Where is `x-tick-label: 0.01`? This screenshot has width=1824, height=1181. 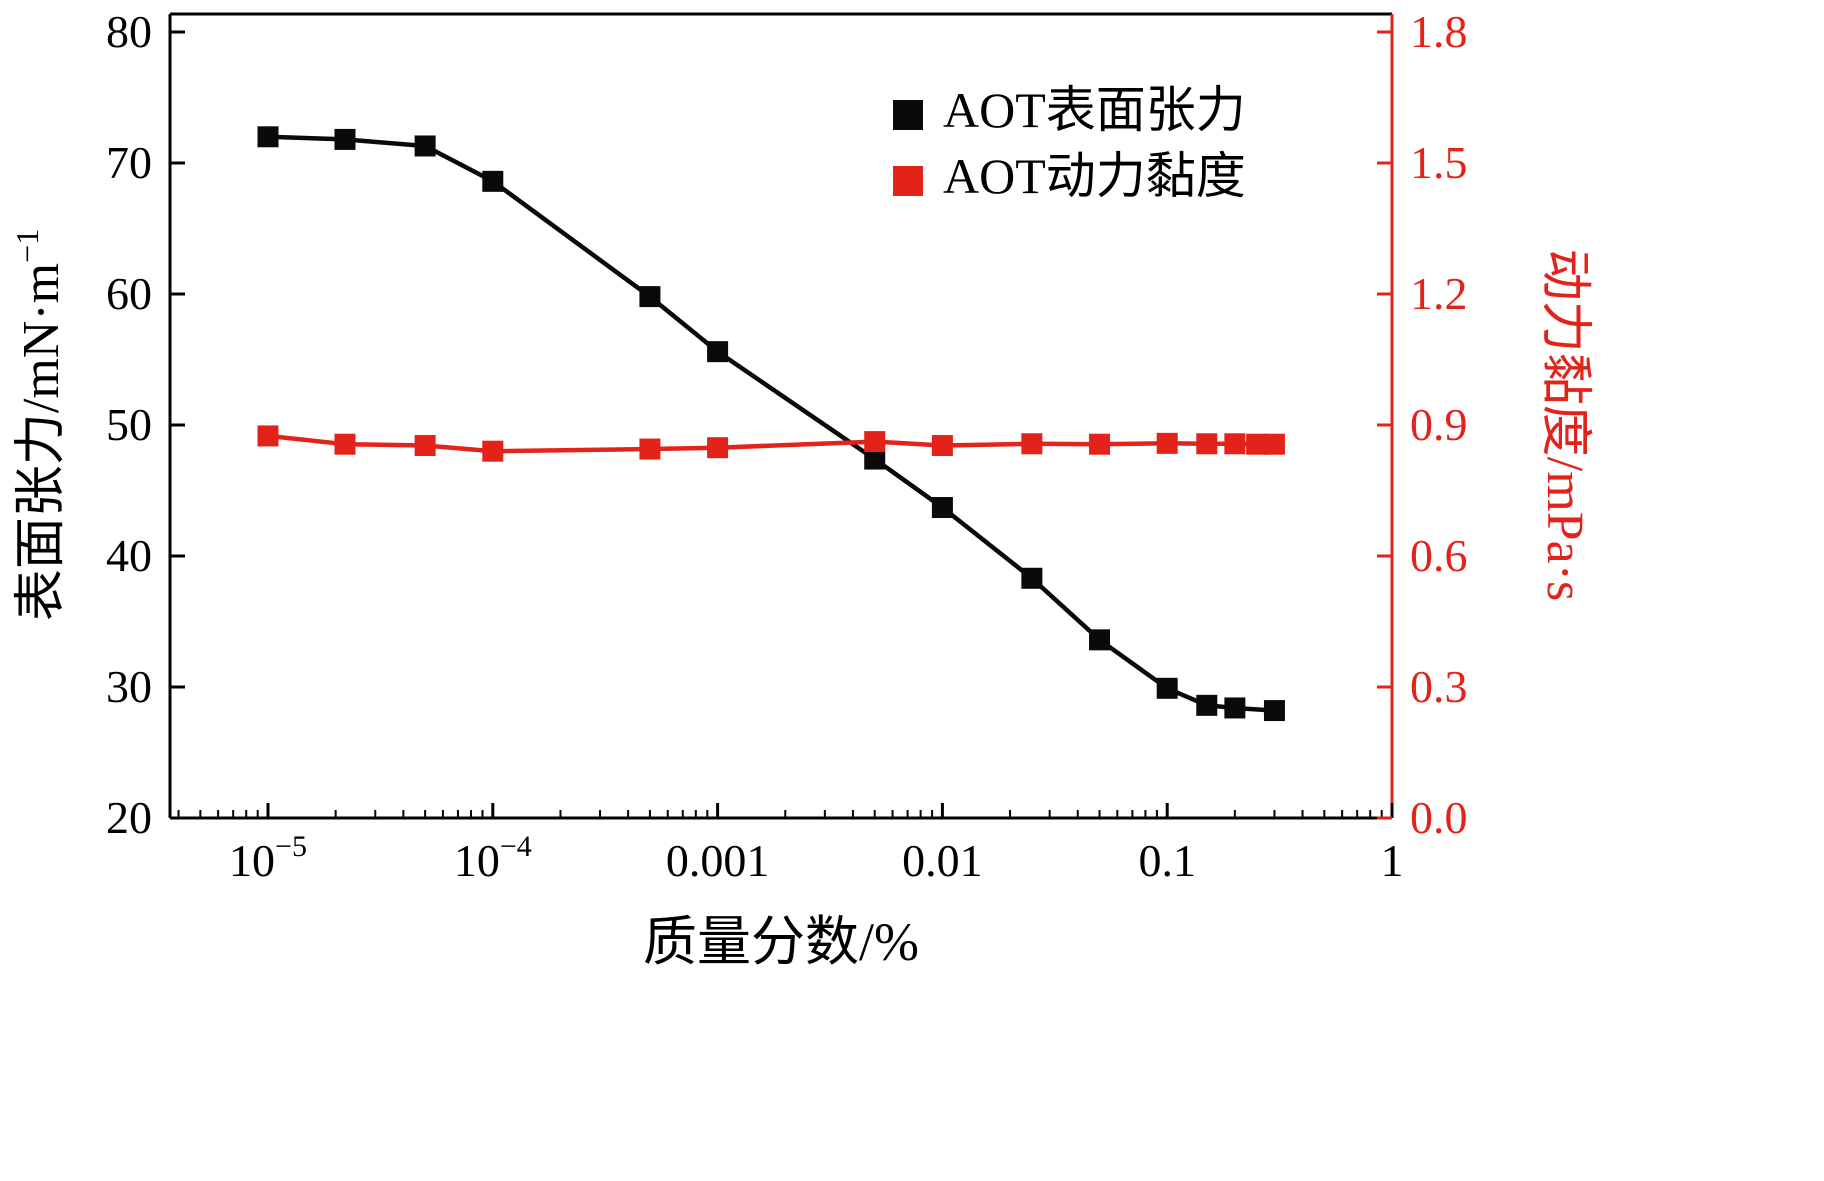 x-tick-label: 0.01 is located at coordinates (942, 860).